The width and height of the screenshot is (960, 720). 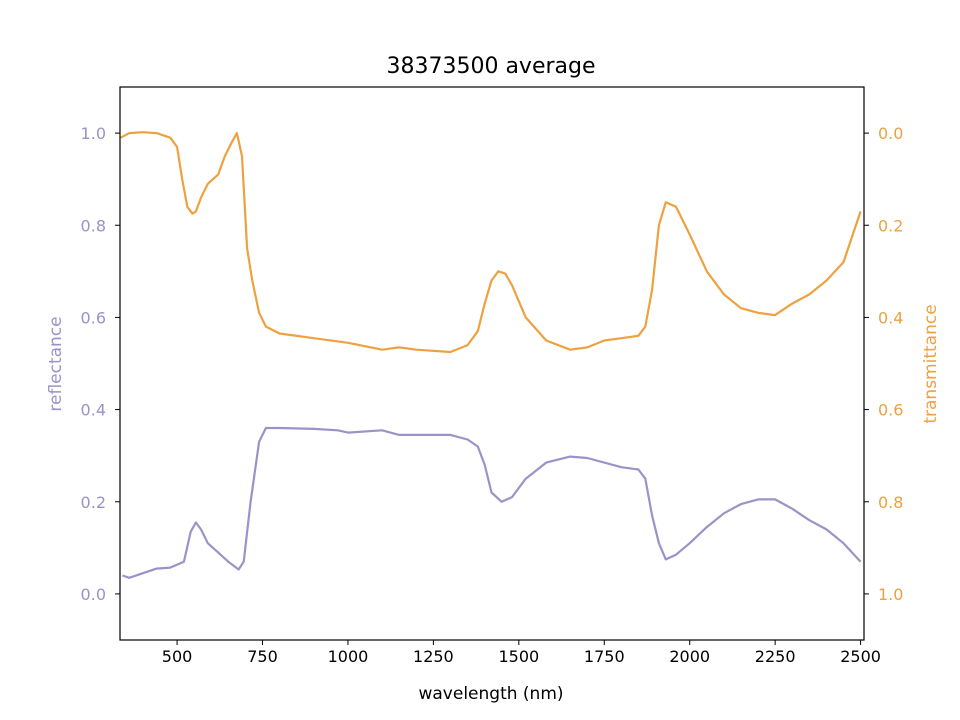 I want to click on x-axis: 500 750 1000 1250 1500 1750 2000 2250 2500, so click(x=521, y=653).